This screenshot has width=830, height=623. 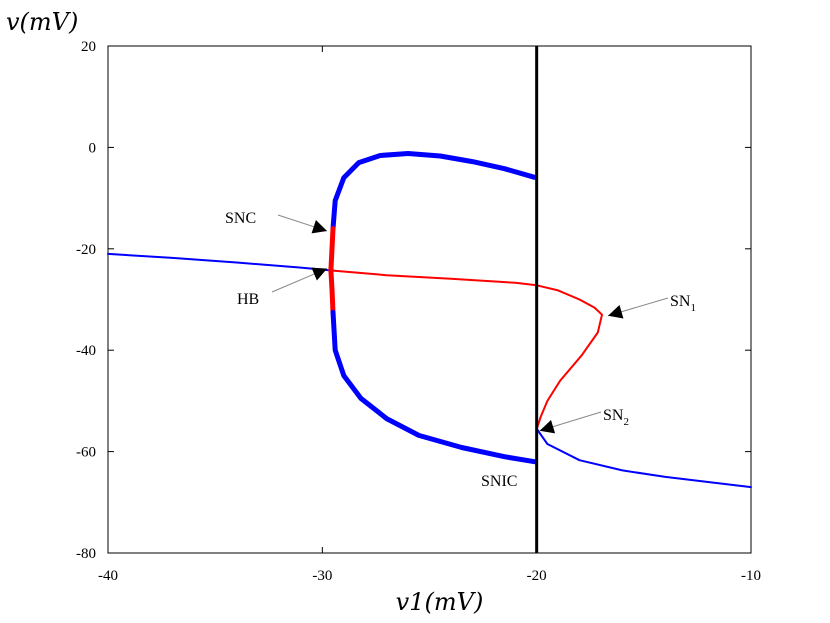 I want to click on annotation-arrow-sn1, so click(x=638, y=308).